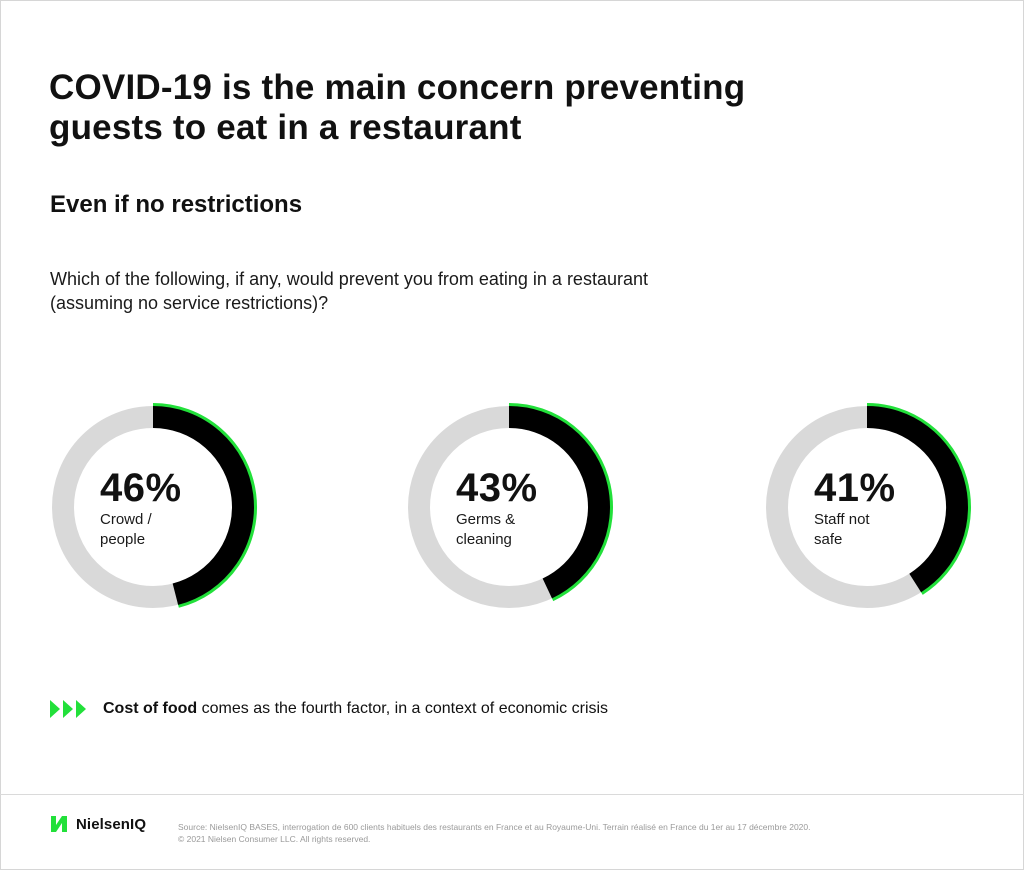 This screenshot has width=1024, height=870. Describe the element at coordinates (285, 127) in the screenshot. I see `title-line-2: guests to eat in a restaurant` at that location.